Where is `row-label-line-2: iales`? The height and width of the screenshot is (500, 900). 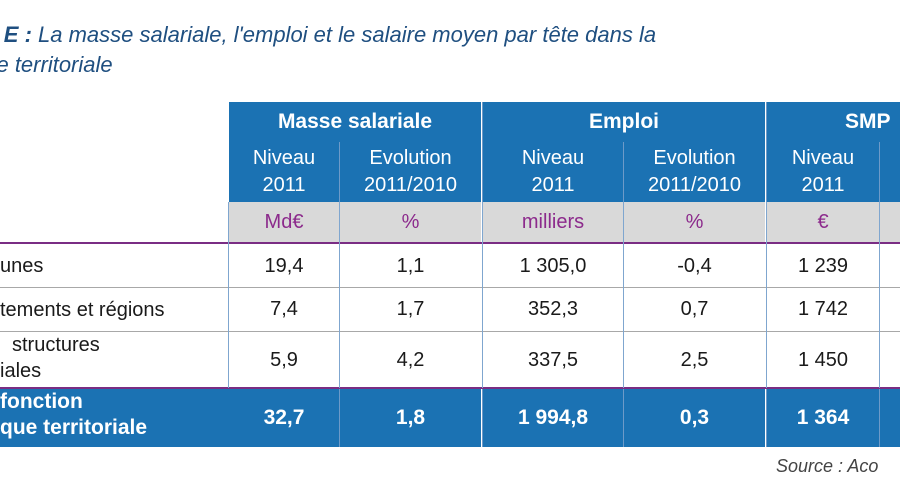
row-label-line-2: iales is located at coordinates (21, 371).